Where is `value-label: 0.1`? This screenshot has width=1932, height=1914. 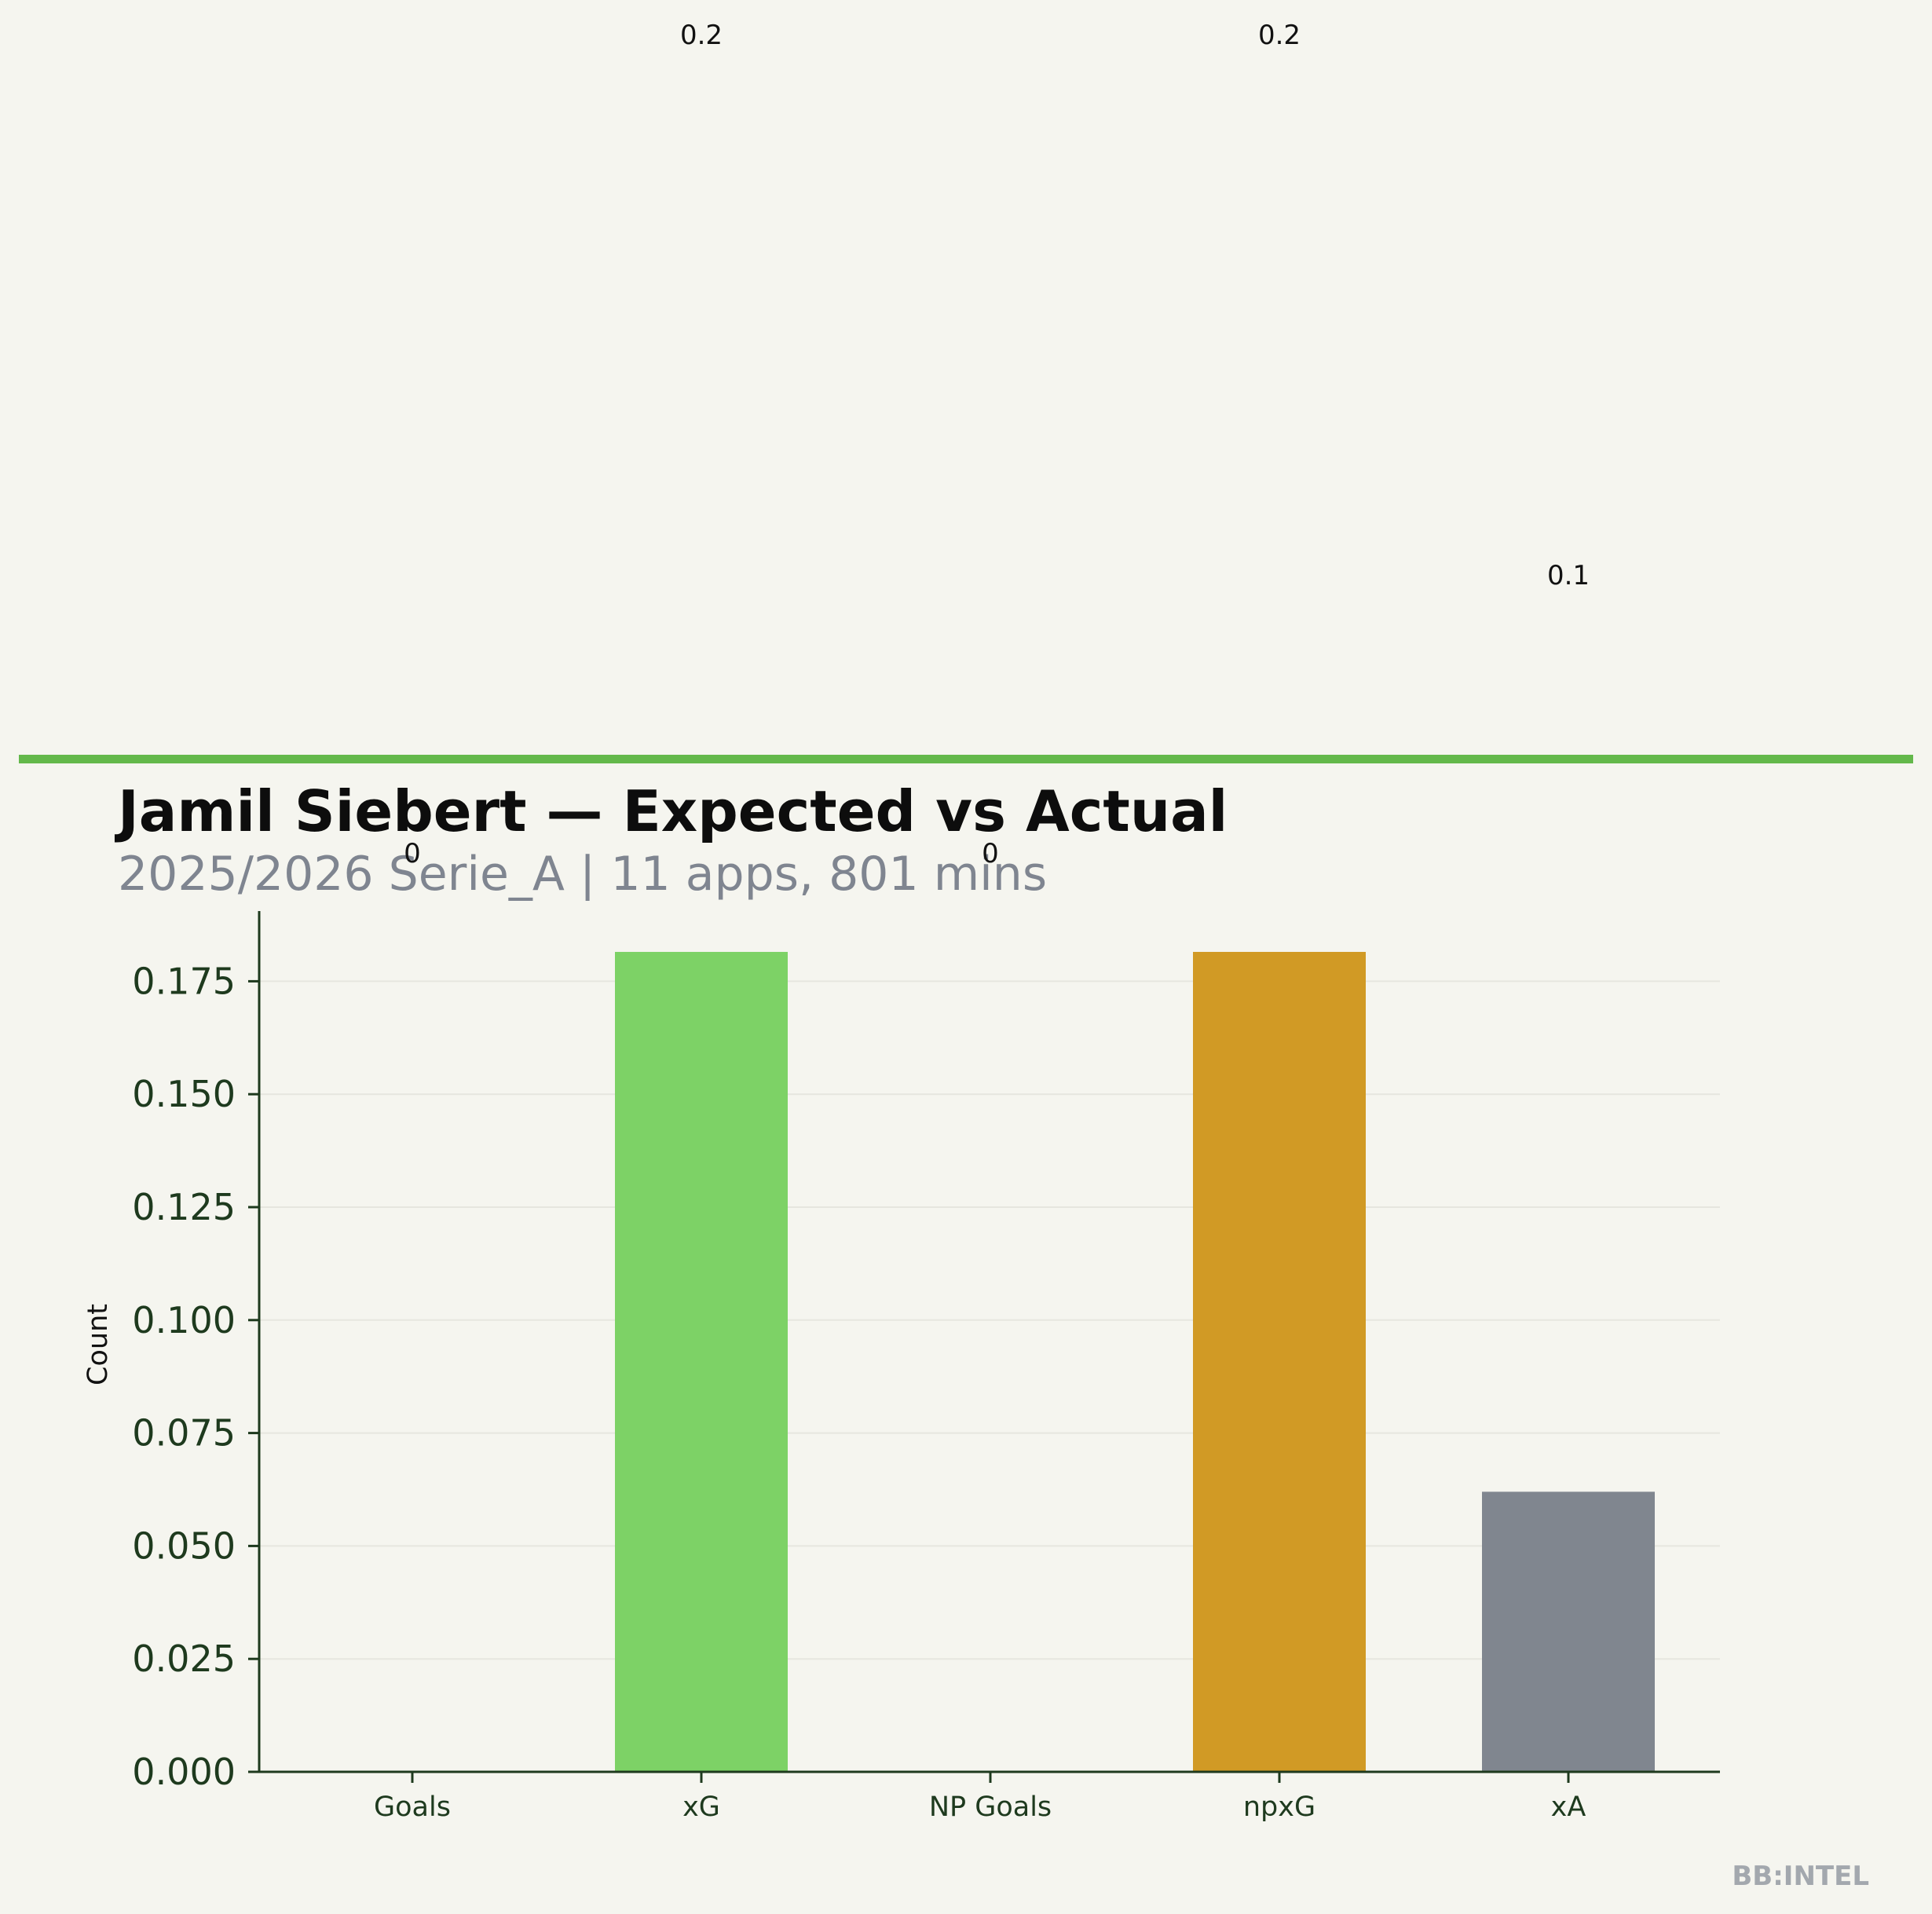
value-label: 0.1 is located at coordinates (1569, 575).